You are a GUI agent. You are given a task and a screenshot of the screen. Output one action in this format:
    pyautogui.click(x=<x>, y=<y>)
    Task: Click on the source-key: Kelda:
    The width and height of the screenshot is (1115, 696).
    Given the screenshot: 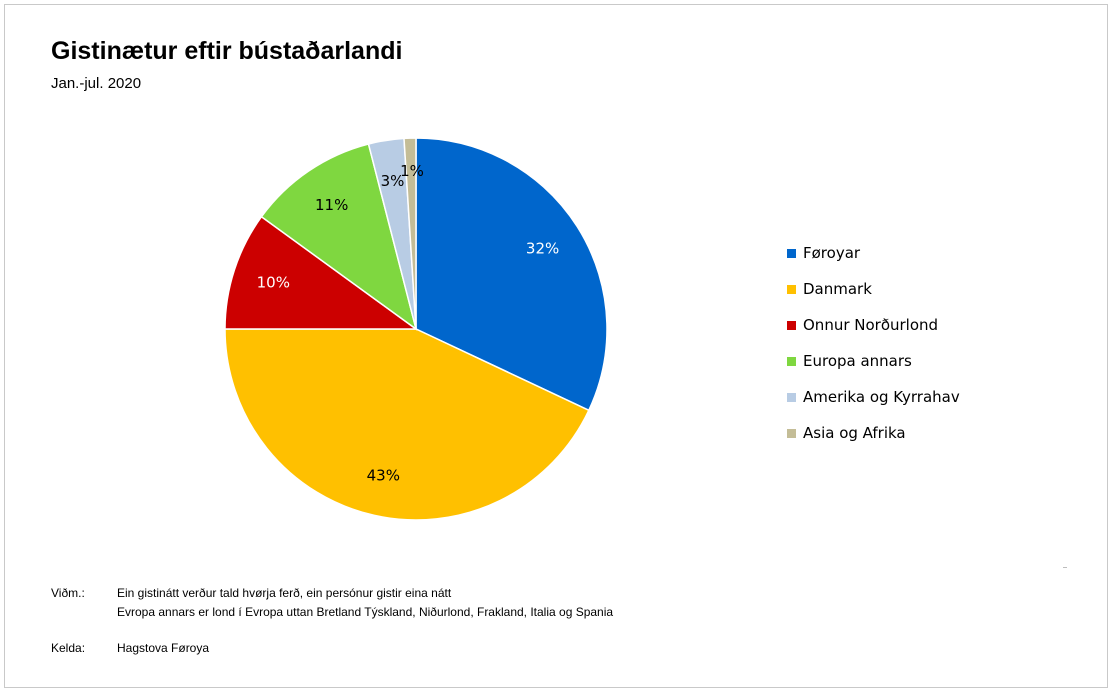 What is the action you would take?
    pyautogui.click(x=68, y=648)
    